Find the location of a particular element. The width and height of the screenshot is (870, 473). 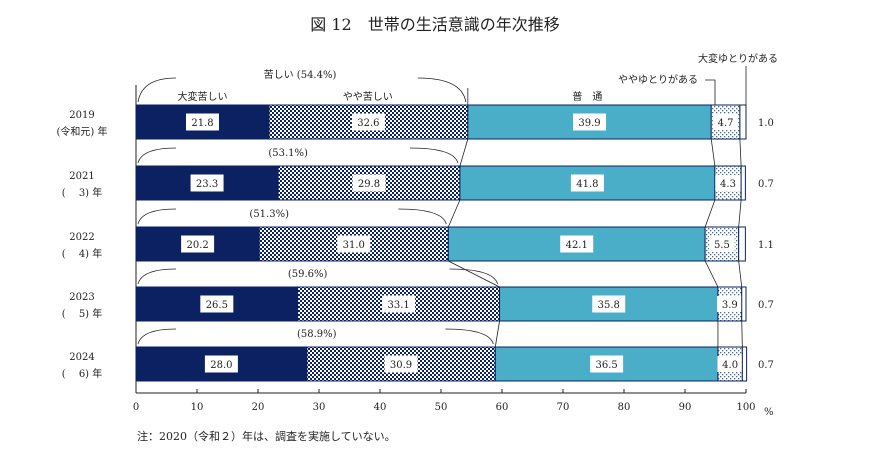

data-label: 5.5 is located at coordinates (722, 245).